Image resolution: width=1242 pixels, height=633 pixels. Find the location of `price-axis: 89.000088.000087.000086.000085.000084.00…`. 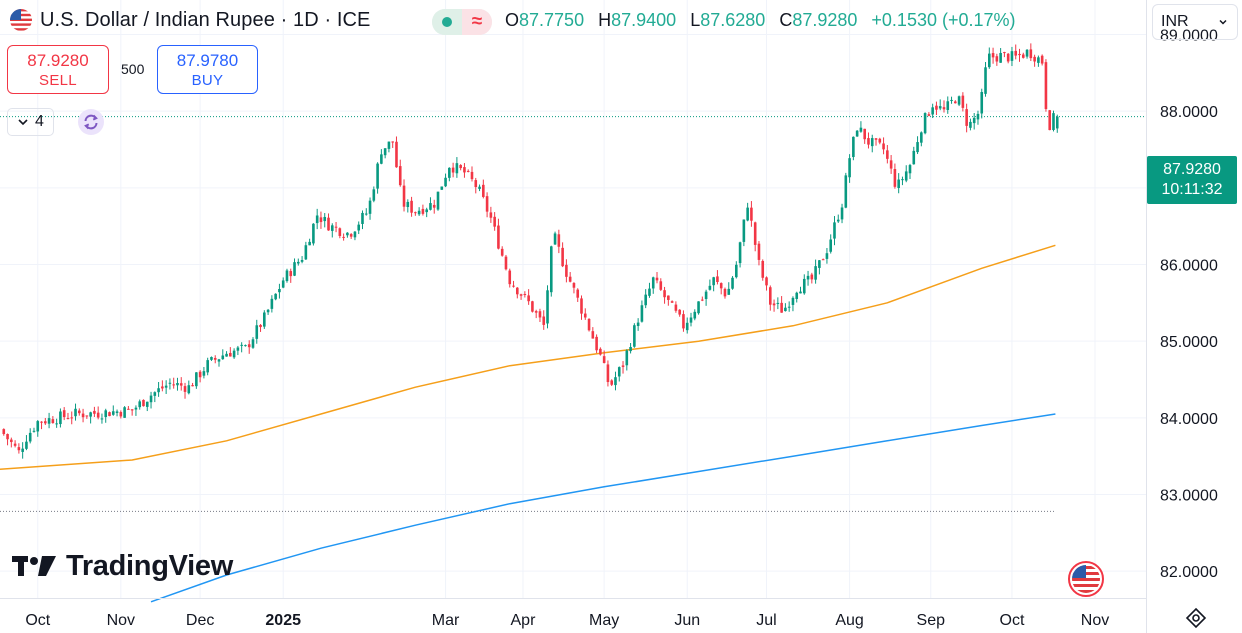

price-axis: 89.000088.000087.000086.000085.000084.00… is located at coordinates (1189, 305).